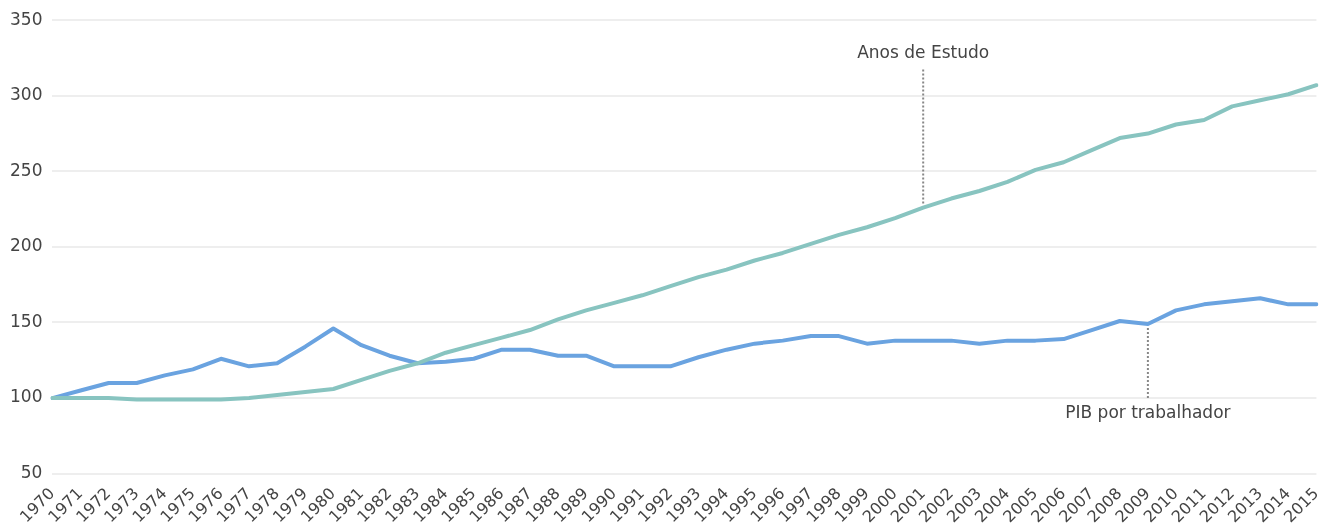  I want to click on y-tick-label: 100, so click(26, 396).